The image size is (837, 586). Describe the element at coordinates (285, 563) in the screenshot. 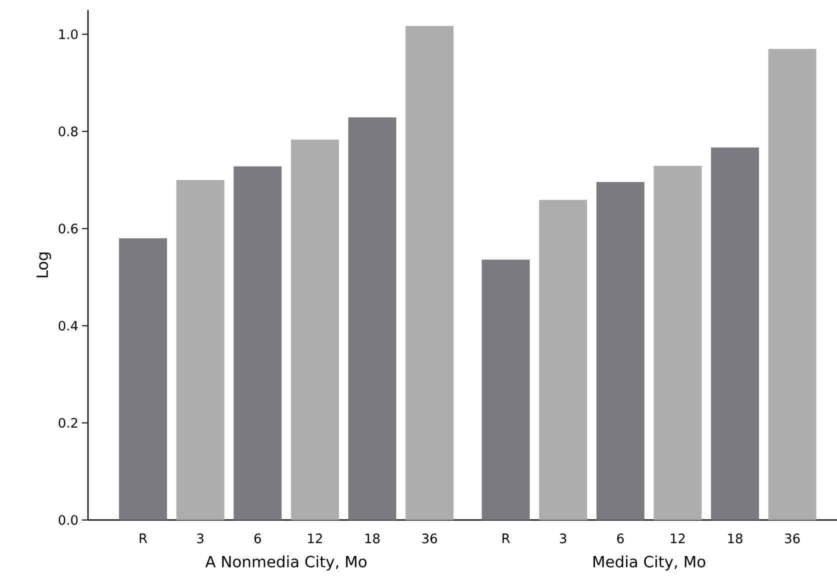

I see `text: A Nonmedia City, Mo` at that location.